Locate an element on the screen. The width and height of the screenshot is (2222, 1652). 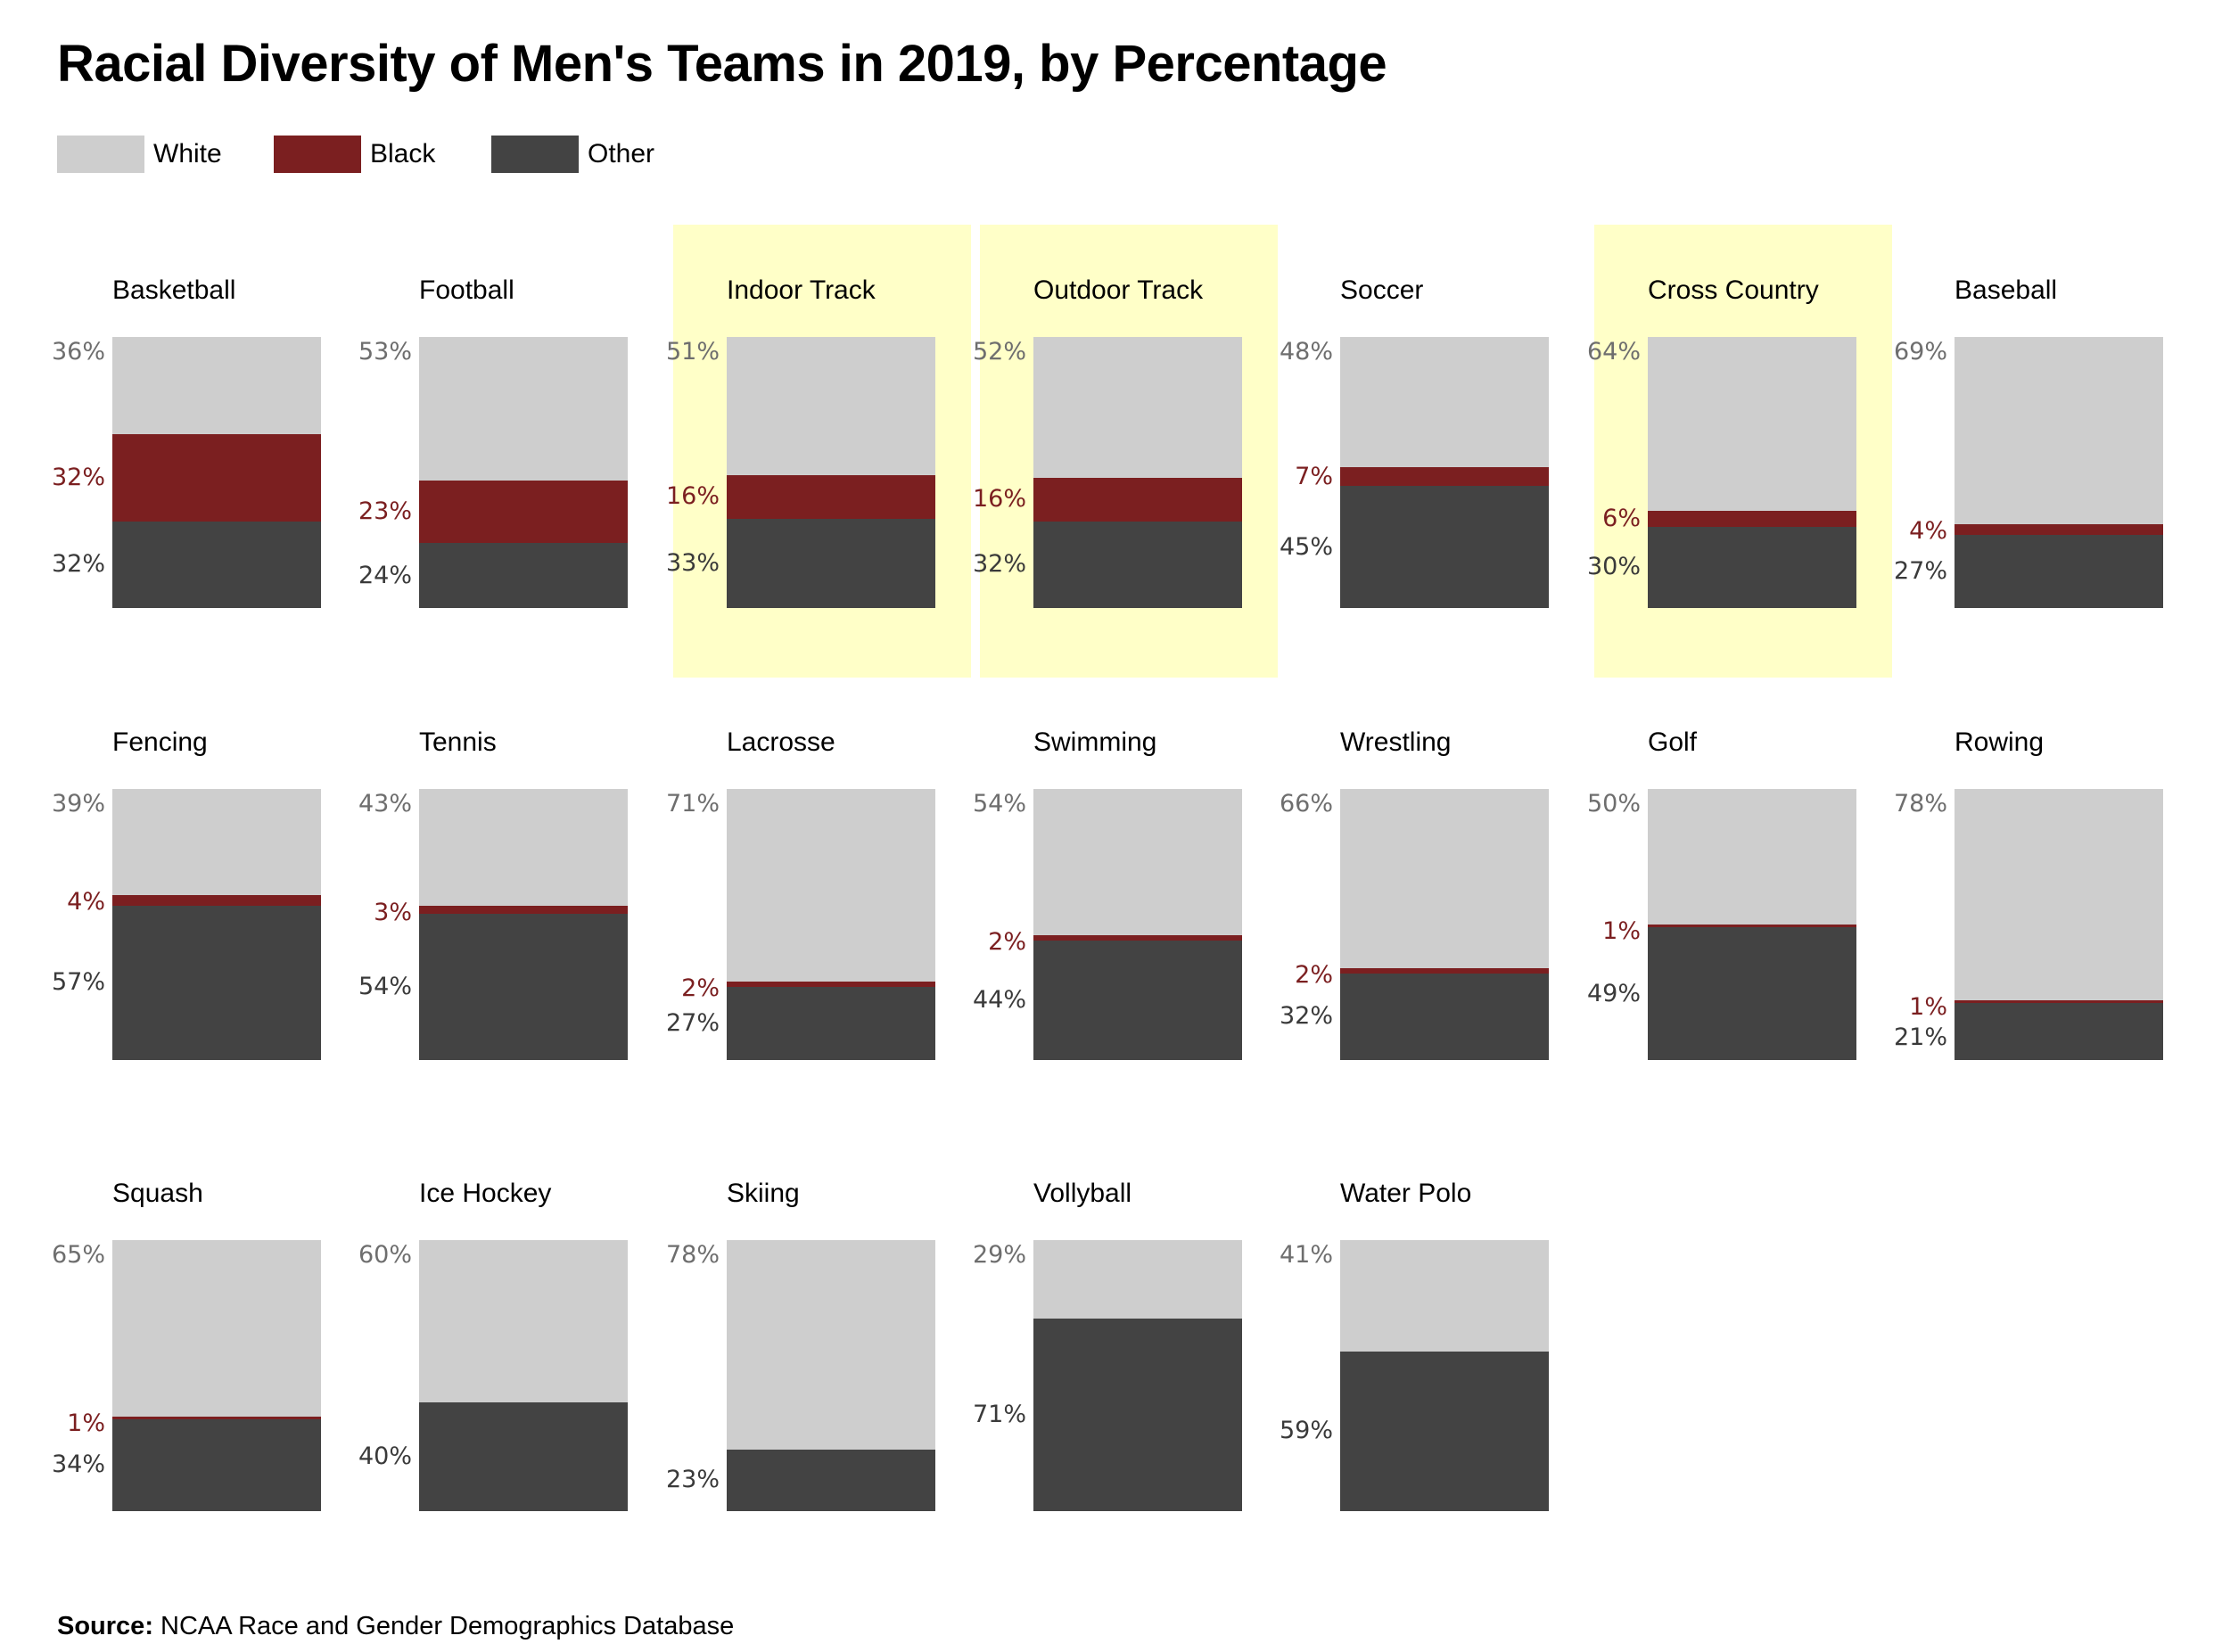
label-white-baseball: 69% is located at coordinates (1920, 352).